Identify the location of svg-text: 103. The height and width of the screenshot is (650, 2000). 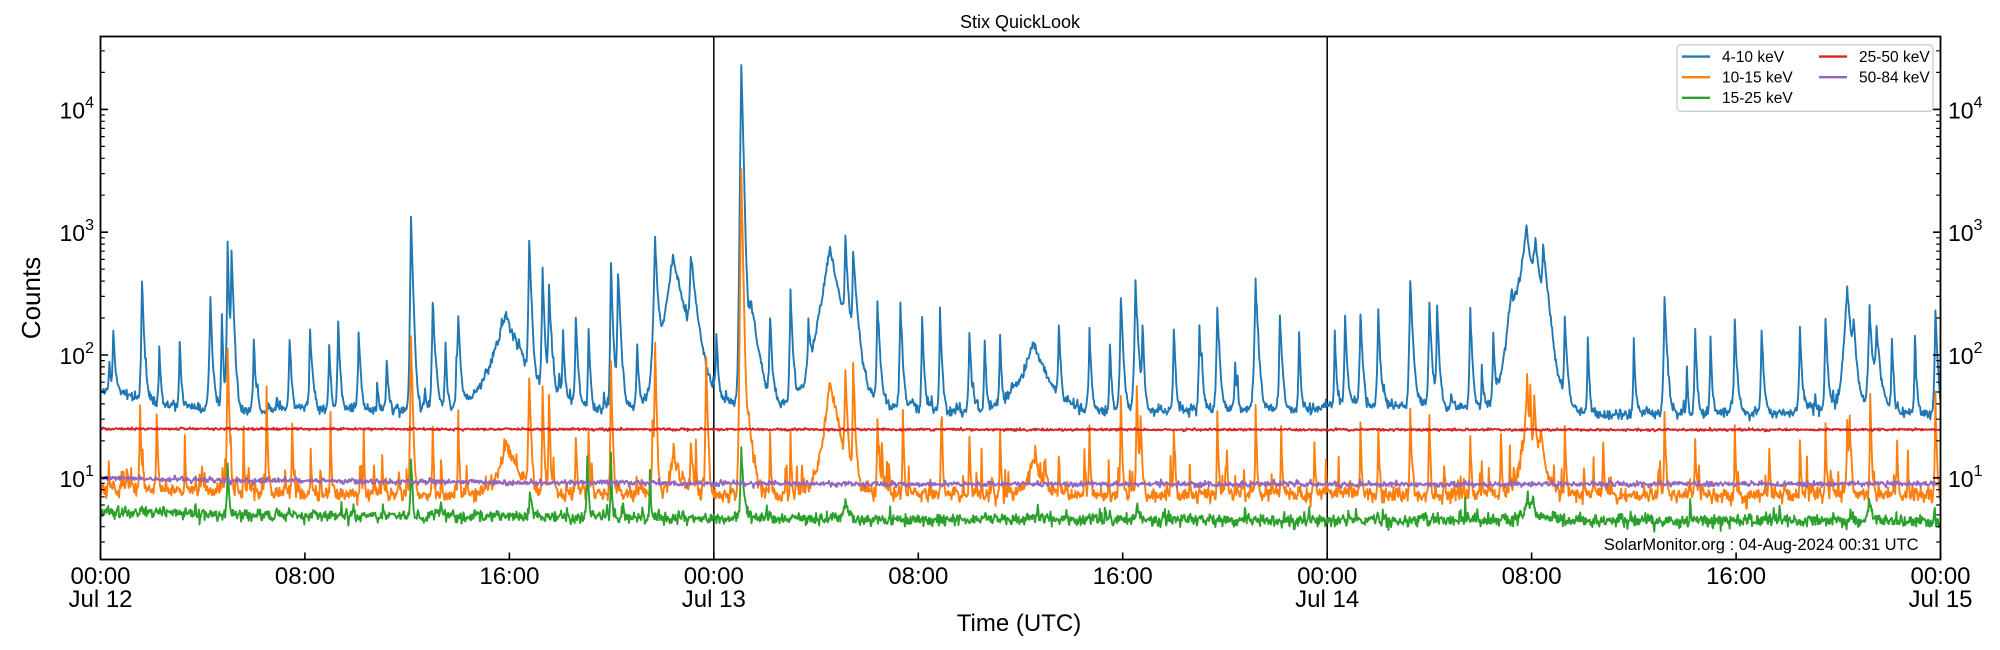
(77, 231).